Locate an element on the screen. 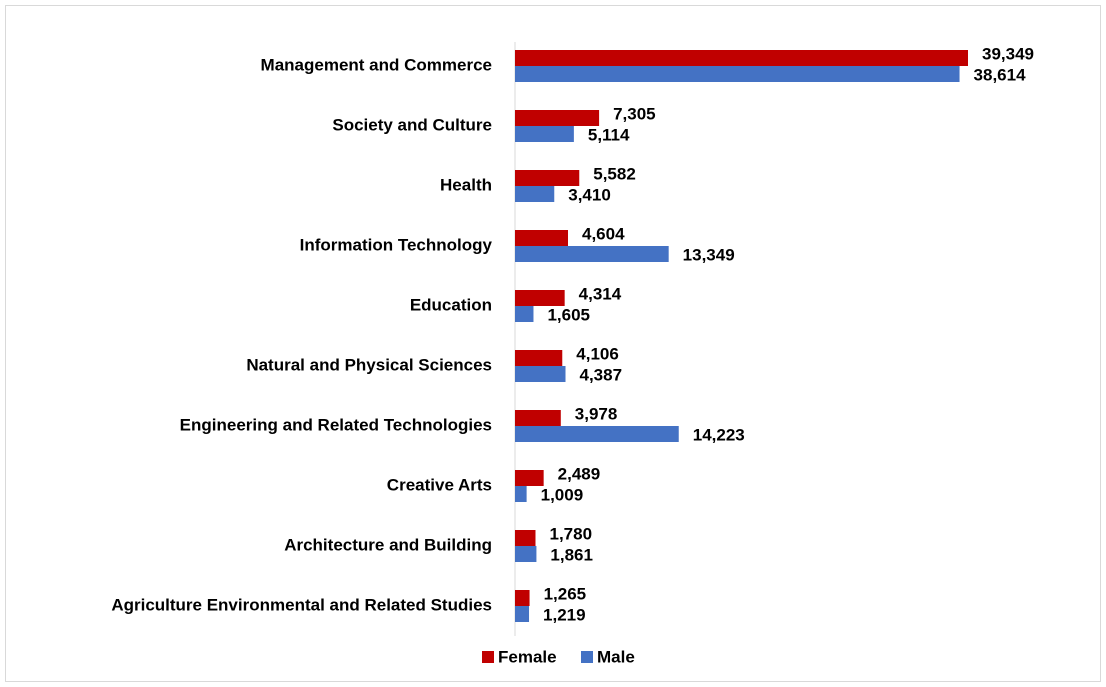 The height and width of the screenshot is (687, 1106). value-label: 5,582 is located at coordinates (614, 173).